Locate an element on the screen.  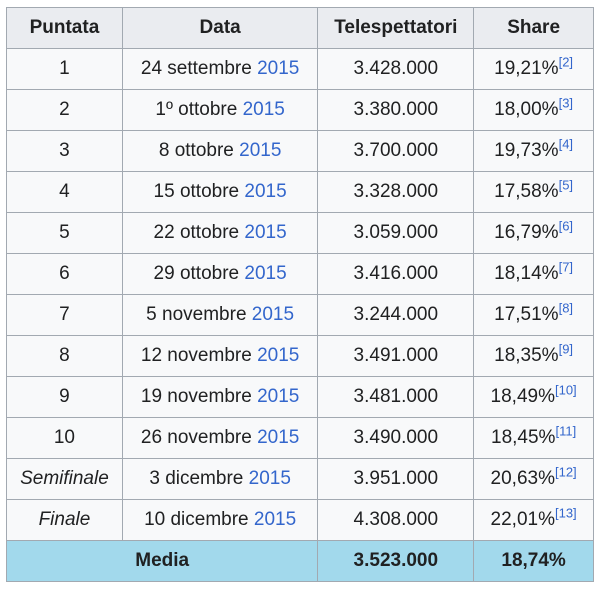
table-row: 8 12 novembre 2015 3.491.000 18,35%[9] is located at coordinates (300, 356).